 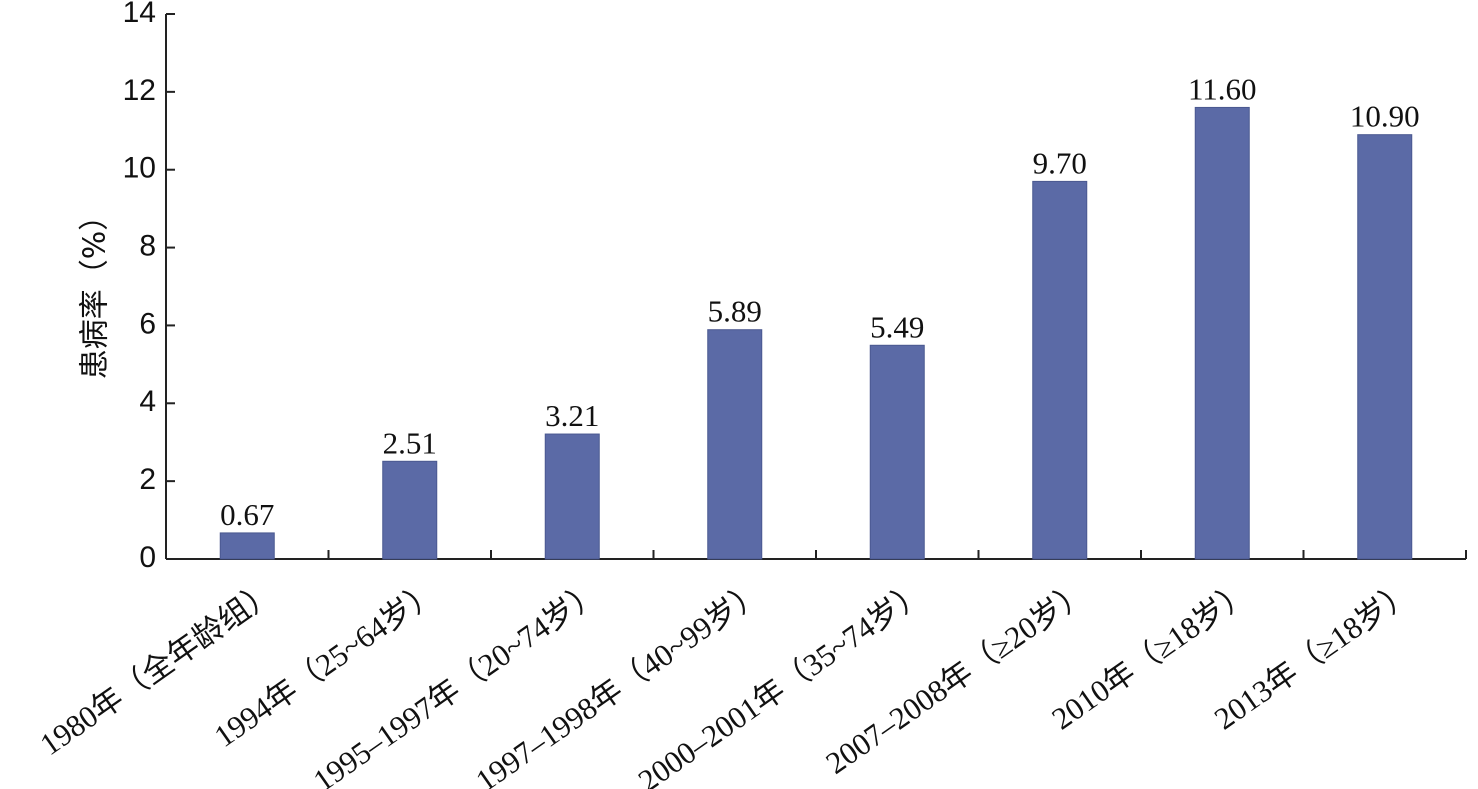 I want to click on data-label: 5.49, so click(x=897, y=326).